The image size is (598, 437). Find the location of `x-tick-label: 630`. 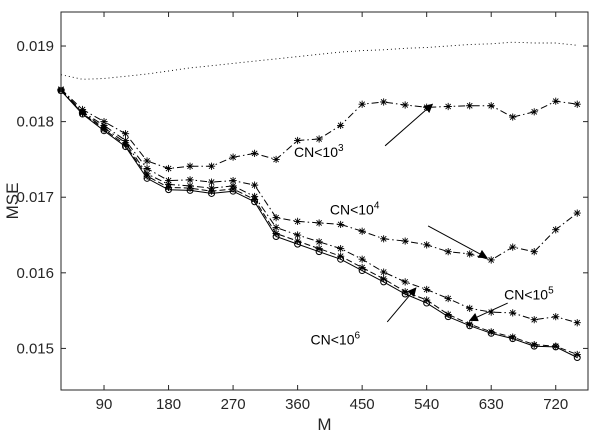

x-tick-label: 630 is located at coordinates (491, 404).